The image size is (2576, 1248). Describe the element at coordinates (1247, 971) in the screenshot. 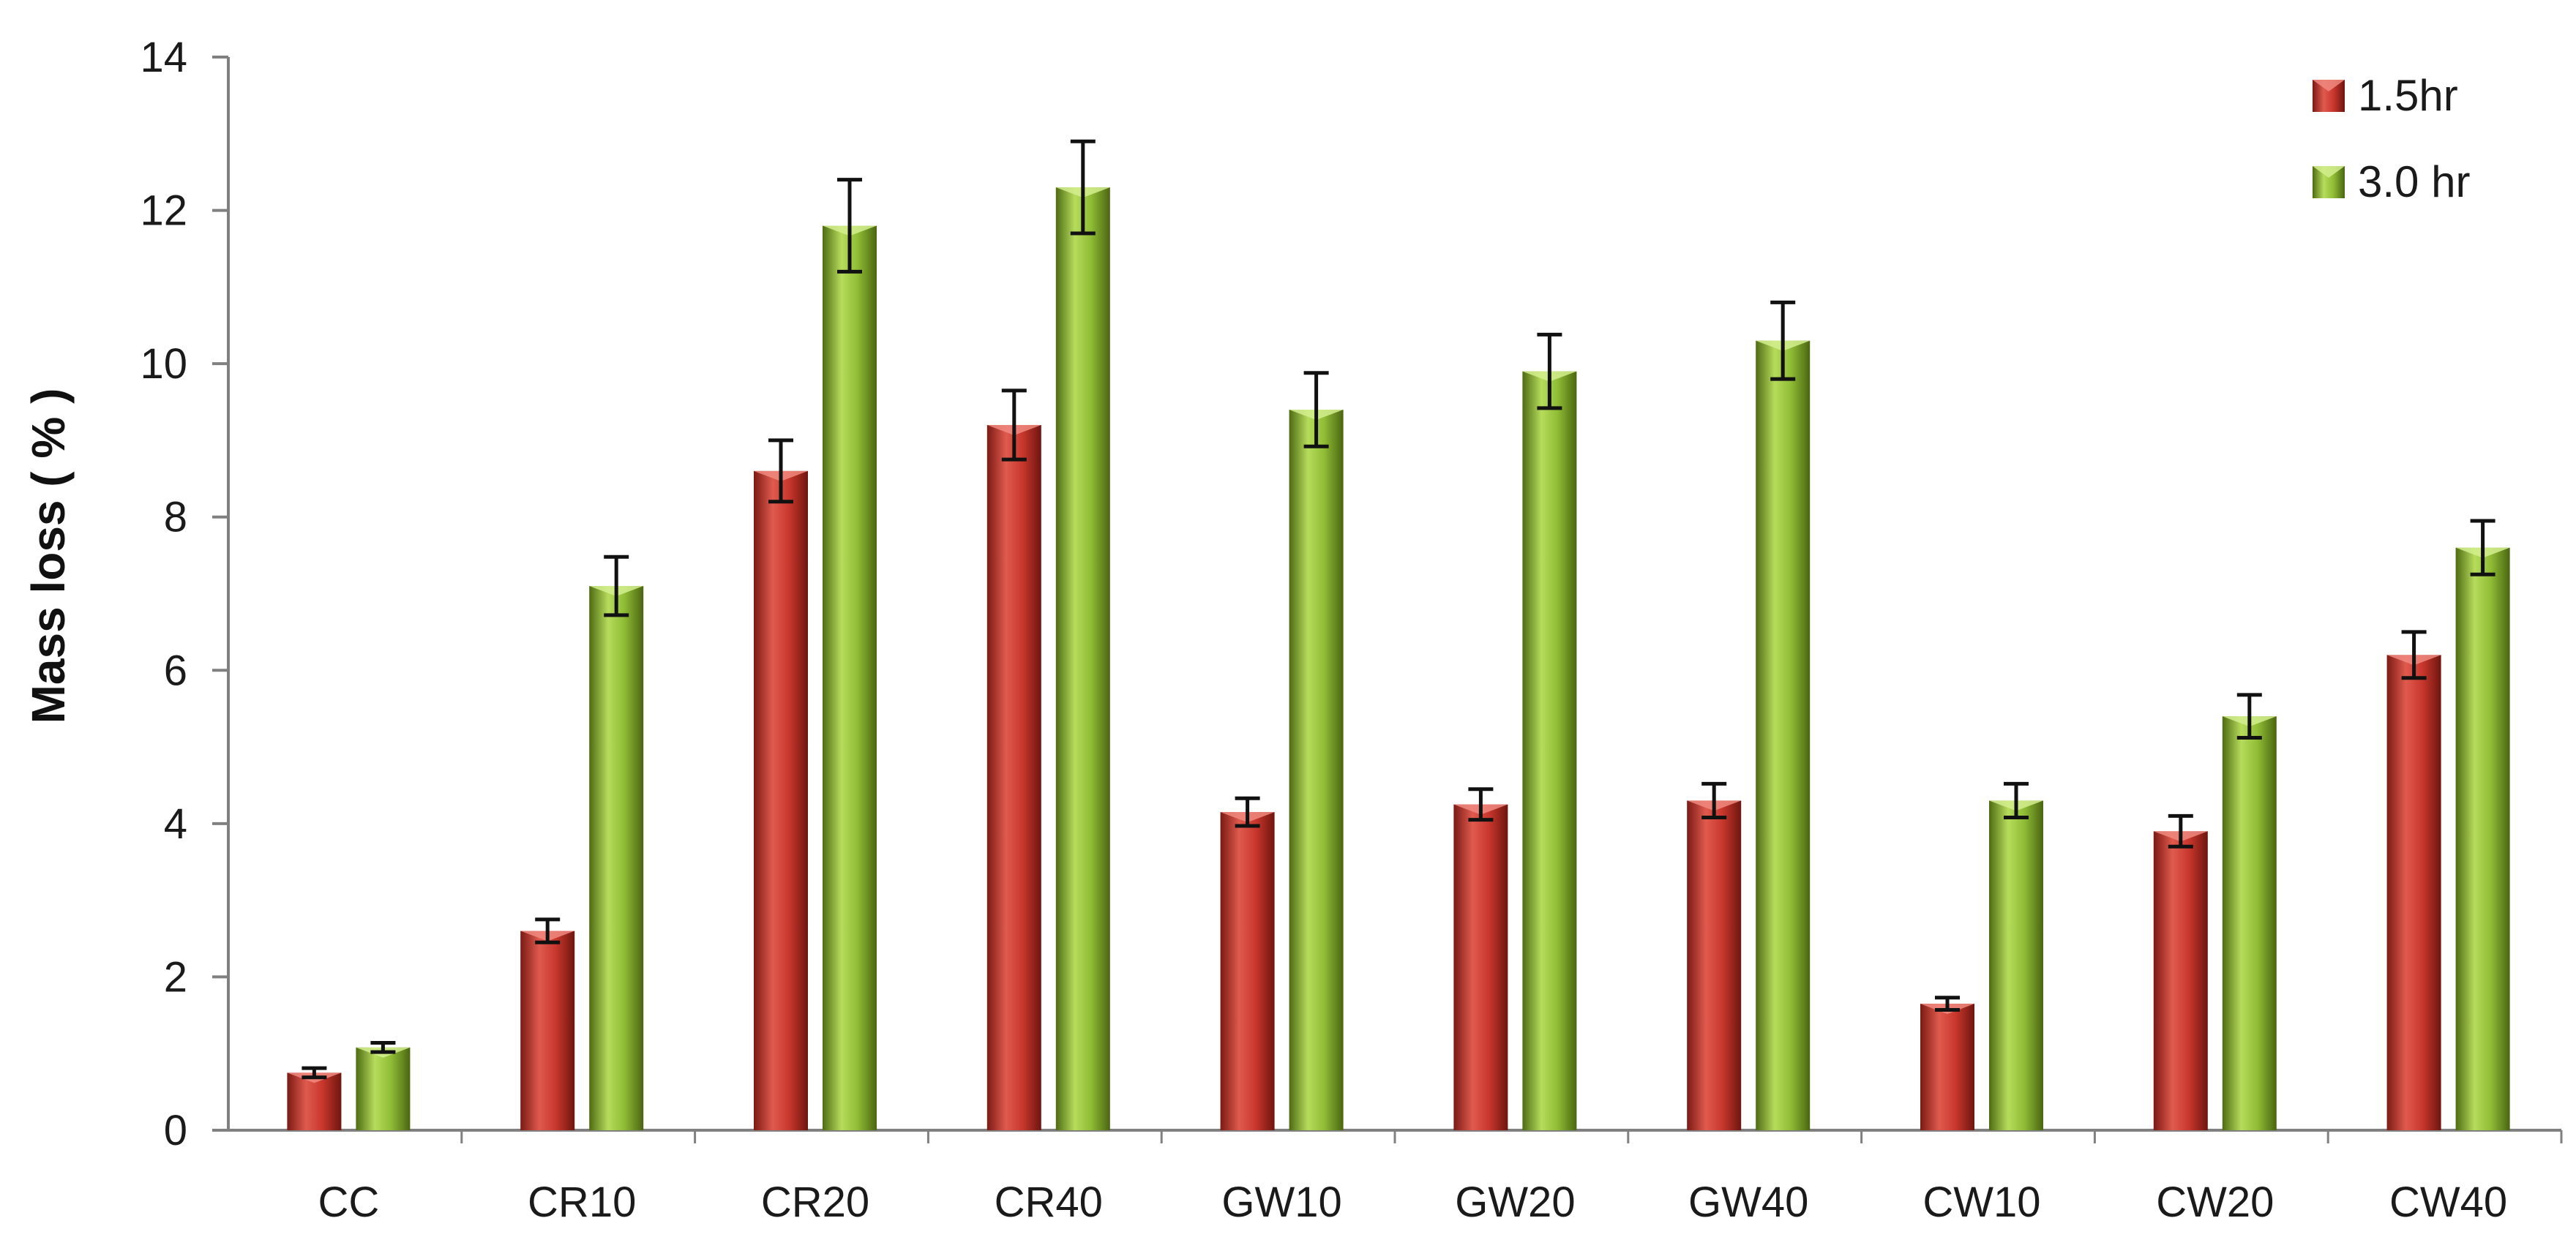

I see `bar-series1-gw10` at that location.